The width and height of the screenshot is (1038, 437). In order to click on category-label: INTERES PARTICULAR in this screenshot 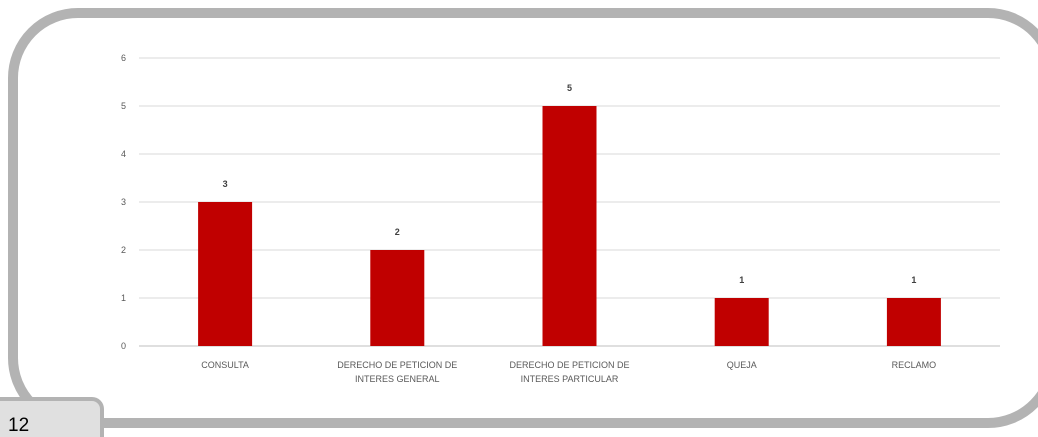, I will do `click(570, 379)`.